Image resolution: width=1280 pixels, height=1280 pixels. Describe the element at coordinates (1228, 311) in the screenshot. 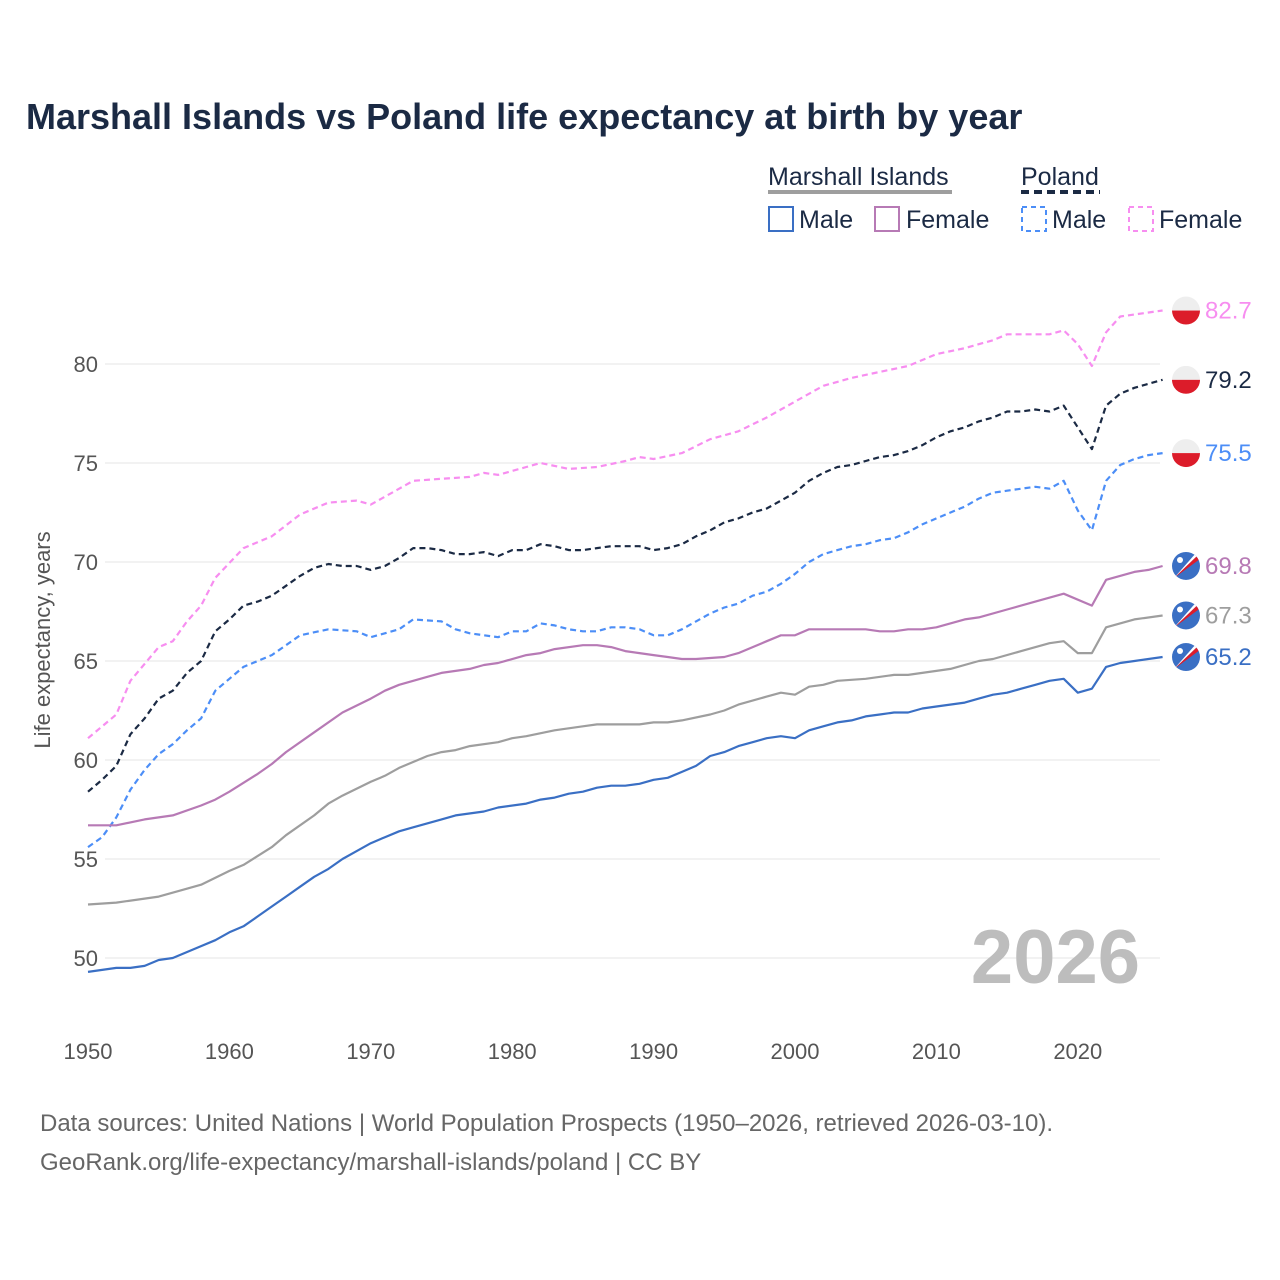

I see `end-label-poland-female: 82.7` at that location.